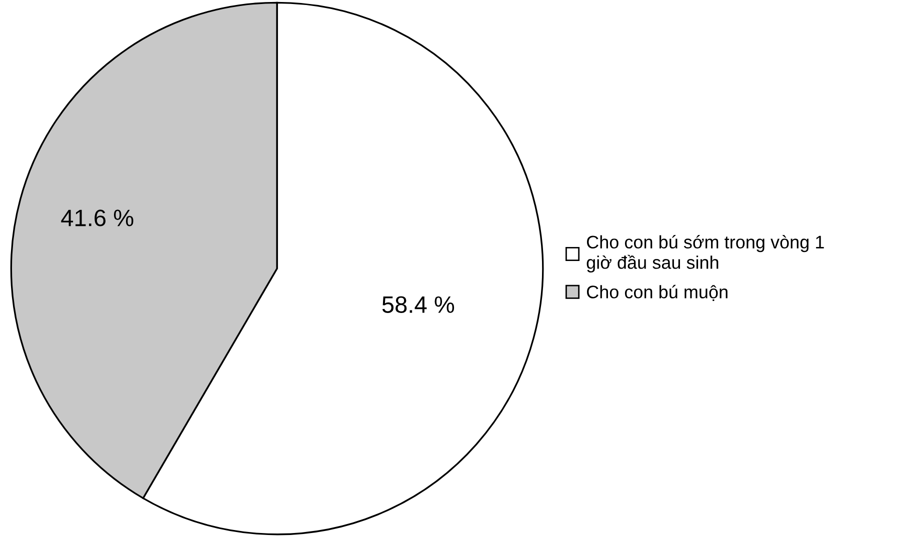 Image resolution: width=909 pixels, height=537 pixels. Describe the element at coordinates (418, 304) in the screenshot. I see `data-label: 58.4 %` at that location.